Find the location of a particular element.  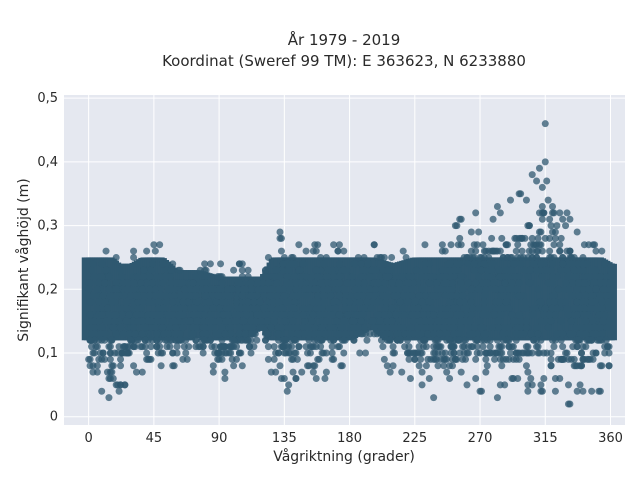

y-tick-label: 0 is located at coordinates (54, 417).